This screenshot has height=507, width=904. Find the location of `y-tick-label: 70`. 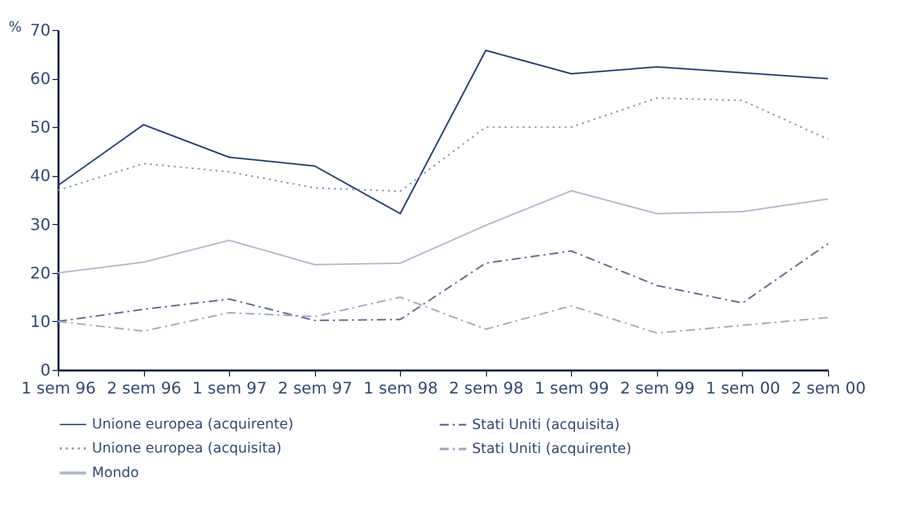

y-tick-label: 70 is located at coordinates (40, 30).